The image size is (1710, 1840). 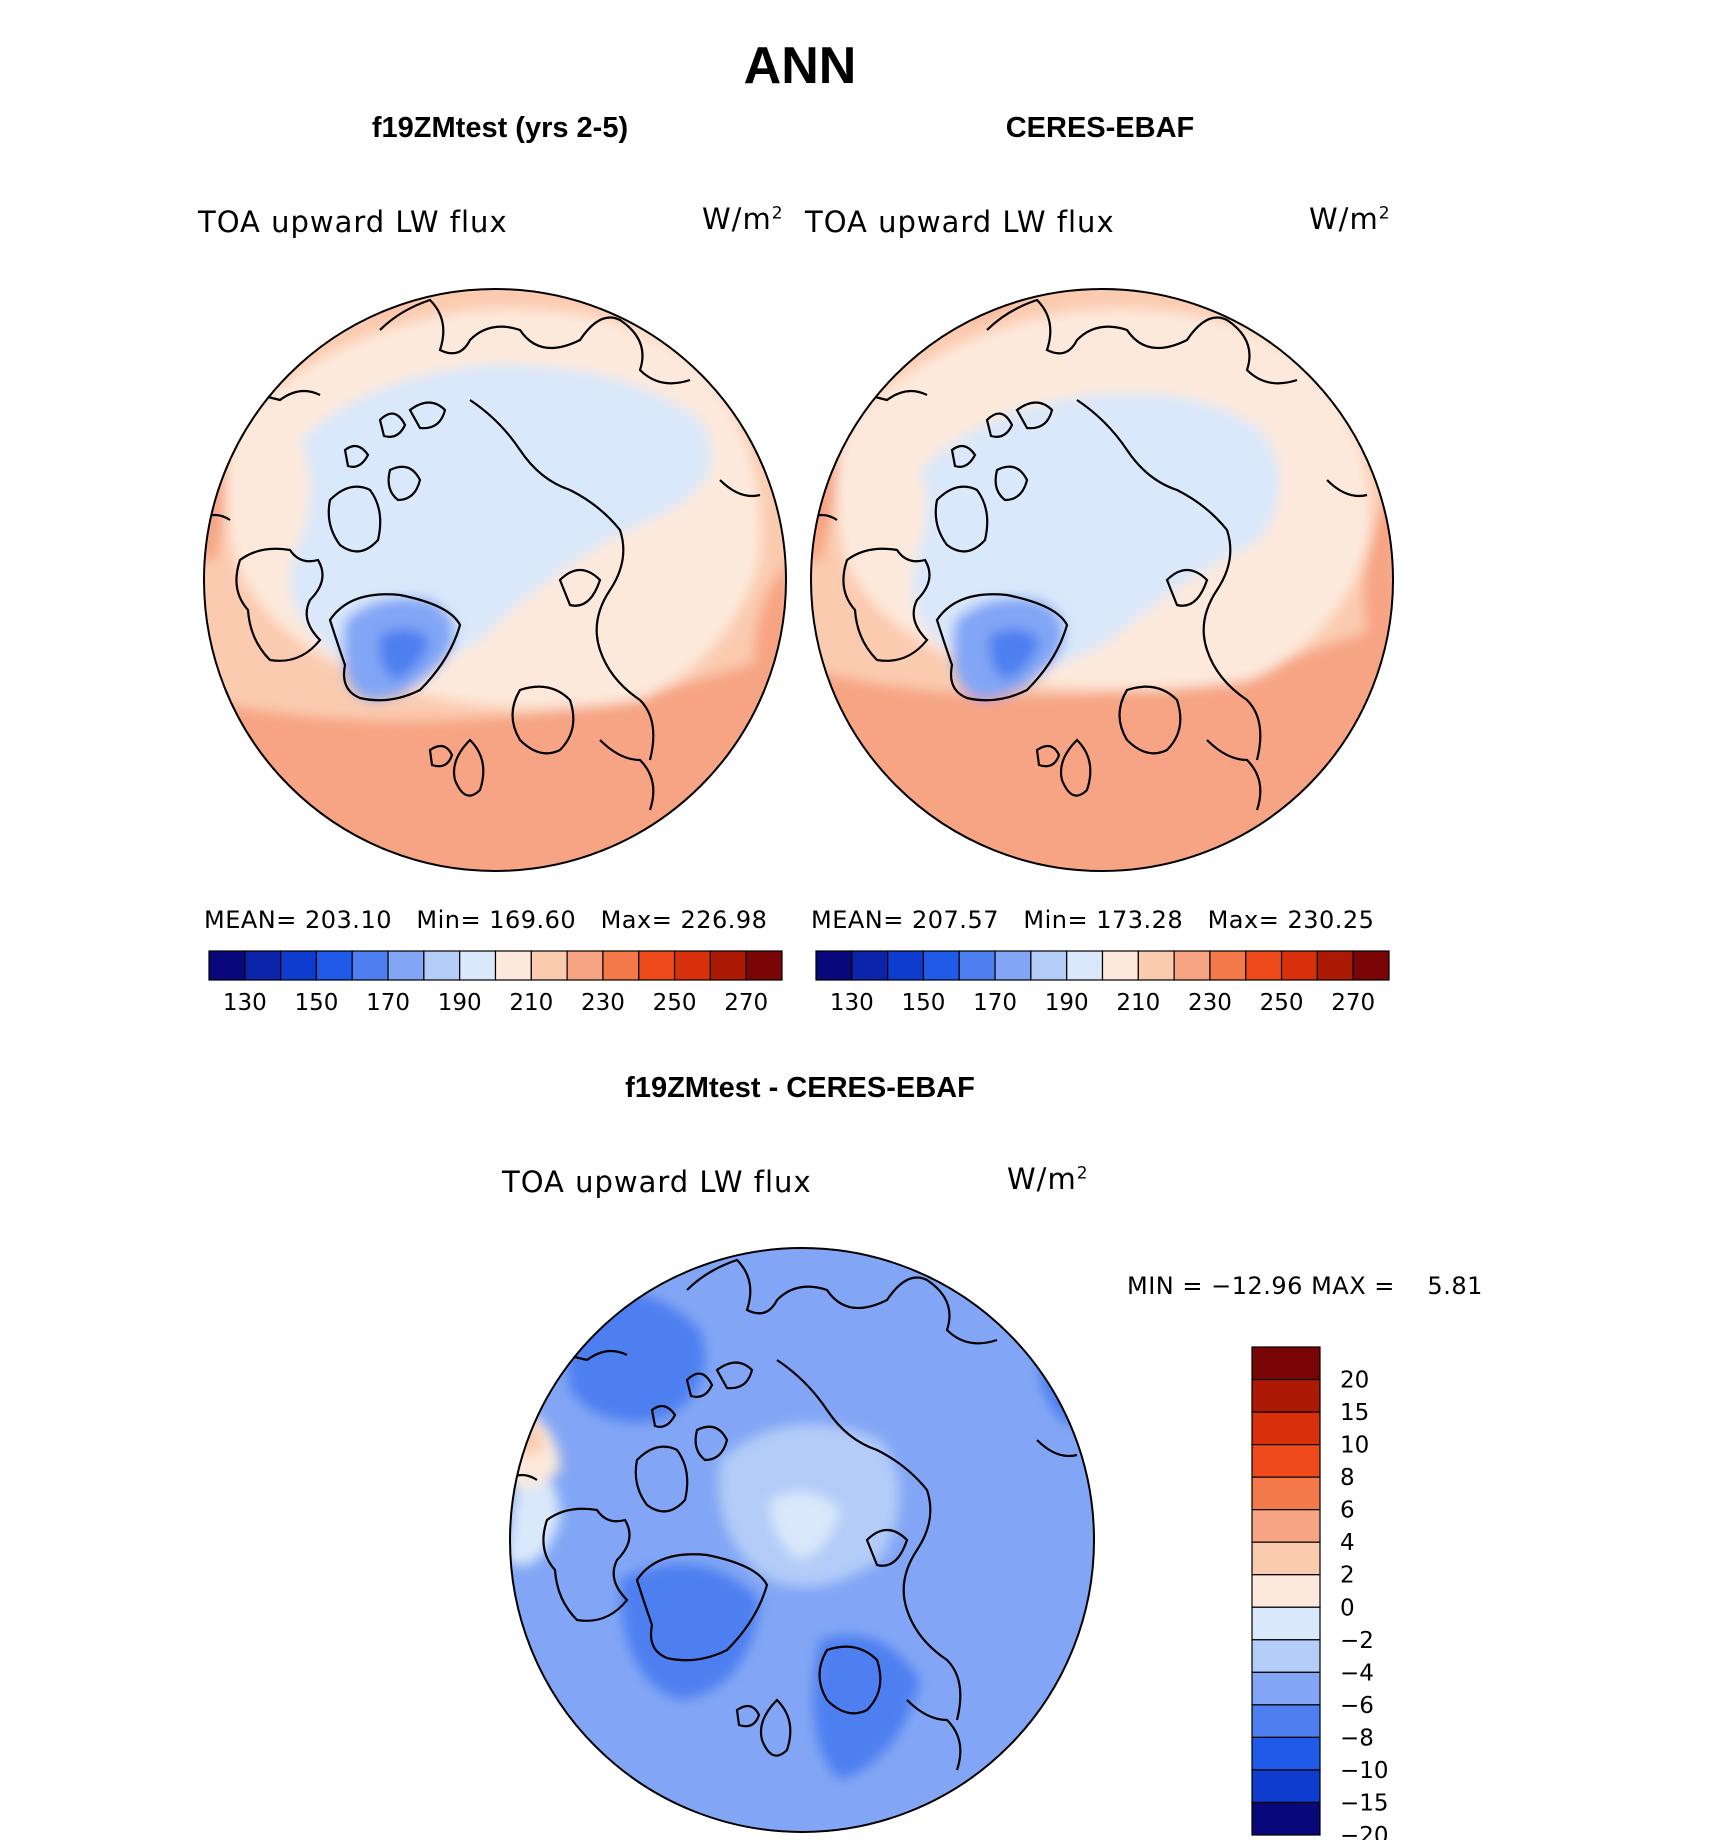 I want to click on field-polar-cold, so click(x=501, y=516).